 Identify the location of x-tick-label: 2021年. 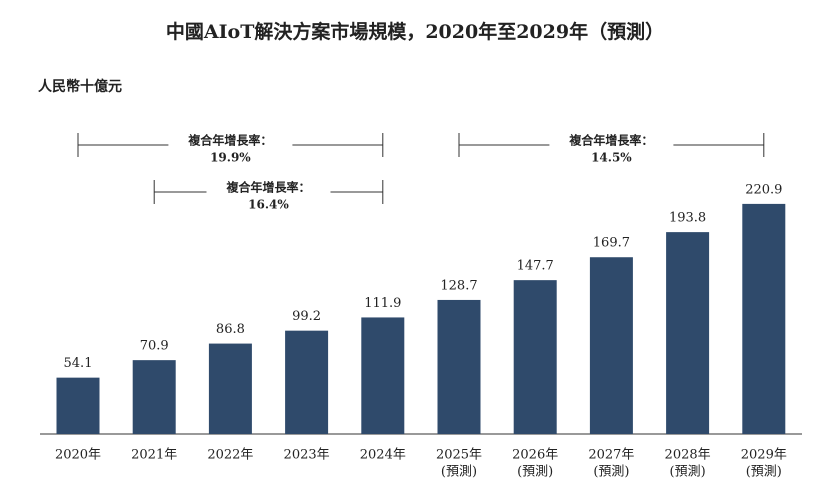
(154, 455).